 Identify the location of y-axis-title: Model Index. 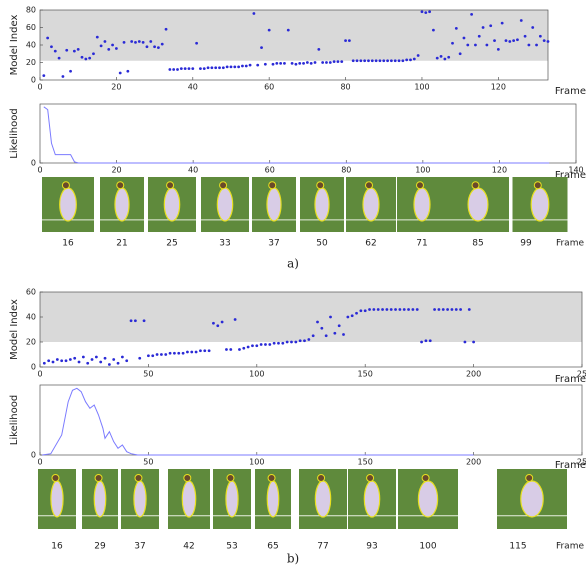
(14, 329).